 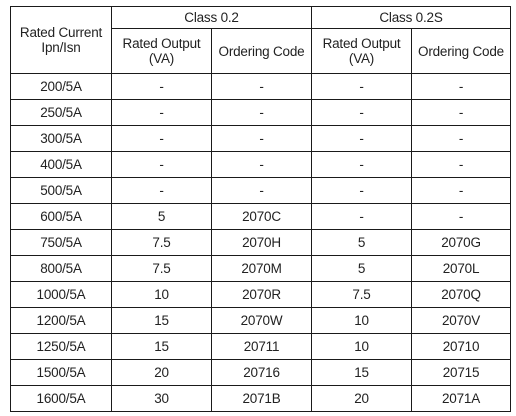 I want to click on cell-class-0-2-ordering-code: 2071B, so click(x=261, y=398).